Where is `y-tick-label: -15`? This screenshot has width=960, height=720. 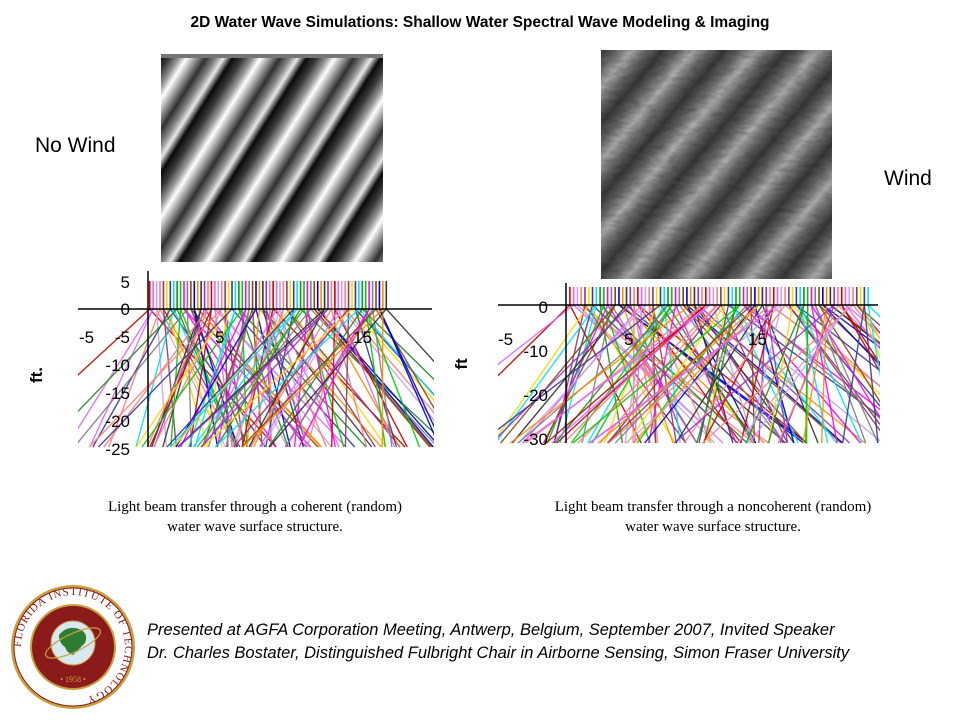 y-tick-label: -15 is located at coordinates (117, 393).